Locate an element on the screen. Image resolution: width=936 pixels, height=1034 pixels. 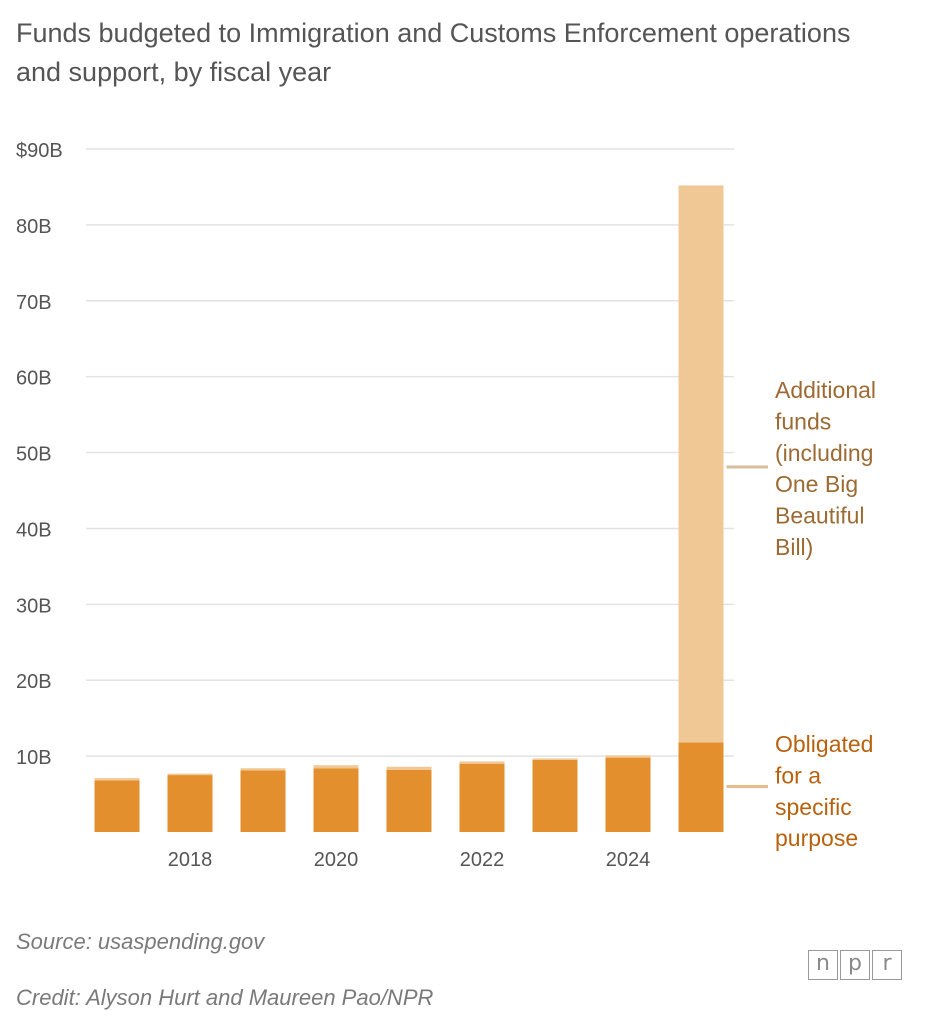
annotation-line: Bill) is located at coordinates (794, 547).